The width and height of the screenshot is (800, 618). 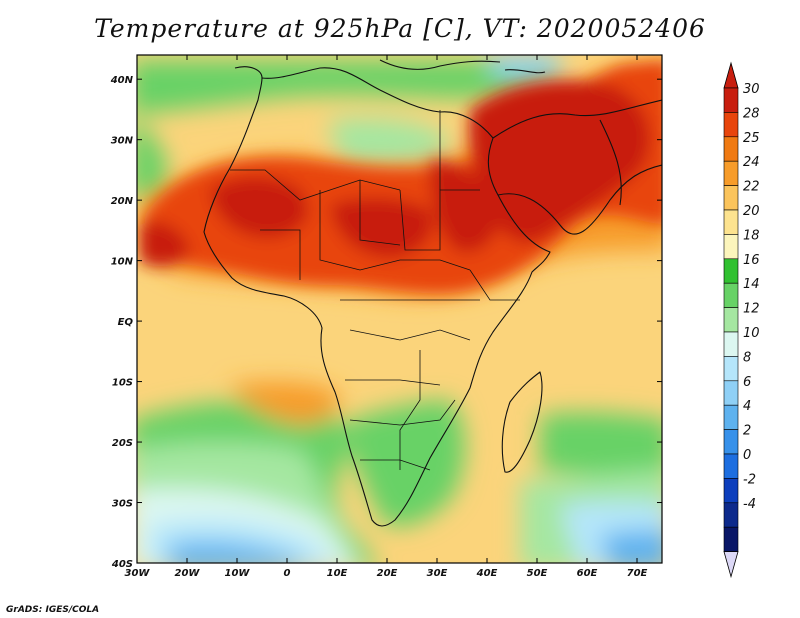 I want to click on lat-tick-label: 20S, so click(x=122, y=443).